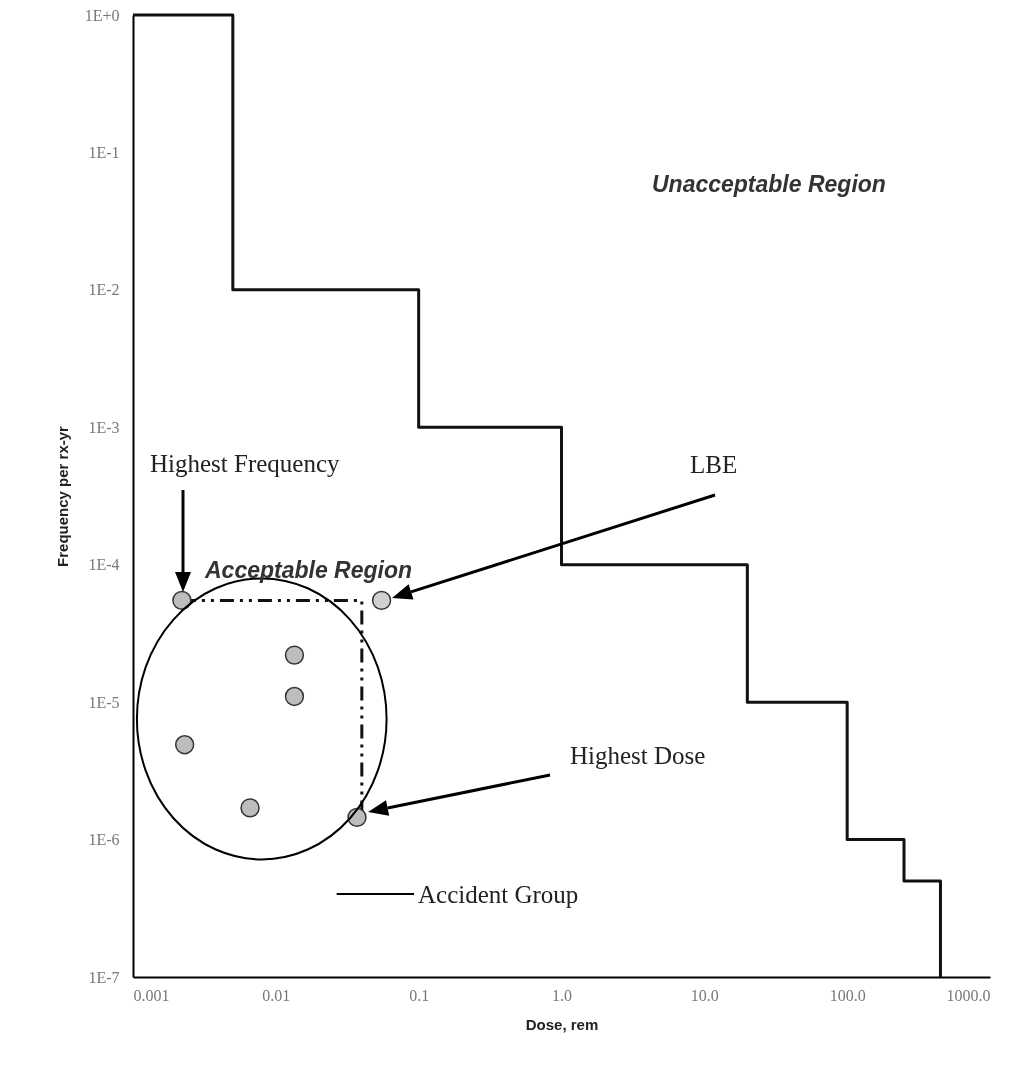 This screenshot has height=1072, width=1031. What do you see at coordinates (104, 427) in the screenshot?
I see `y-tick-label: 1E-3` at bounding box center [104, 427].